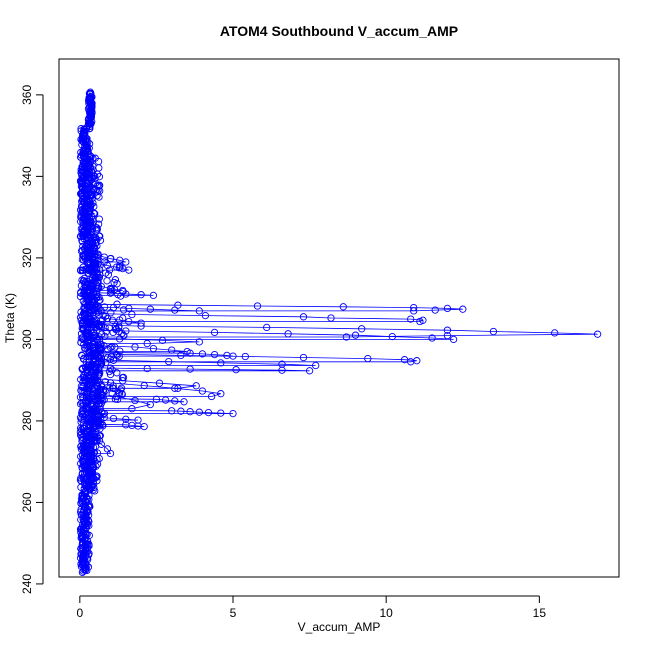  Describe the element at coordinates (10, 318) in the screenshot. I see `y-axis-label: Theta (K)` at that location.